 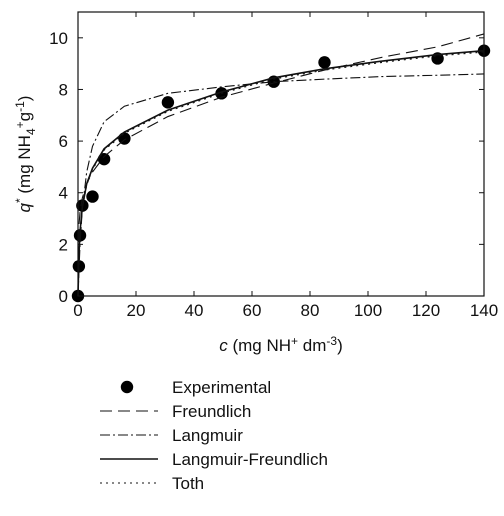 I want to click on x-tick-label: 80, so click(x=310, y=310).